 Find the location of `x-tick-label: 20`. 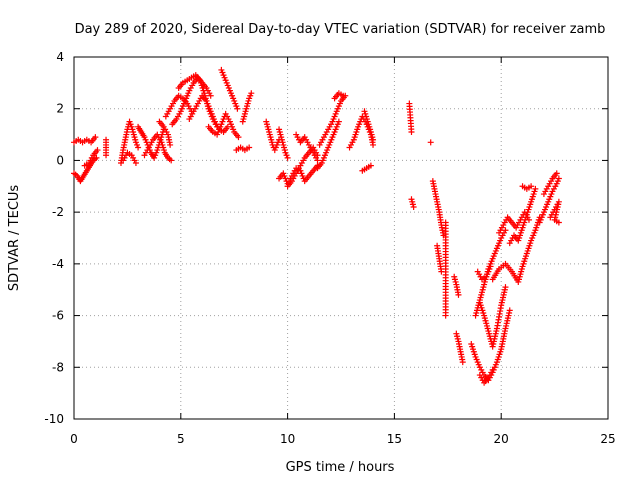

x-tick-label: 20 is located at coordinates (501, 439).